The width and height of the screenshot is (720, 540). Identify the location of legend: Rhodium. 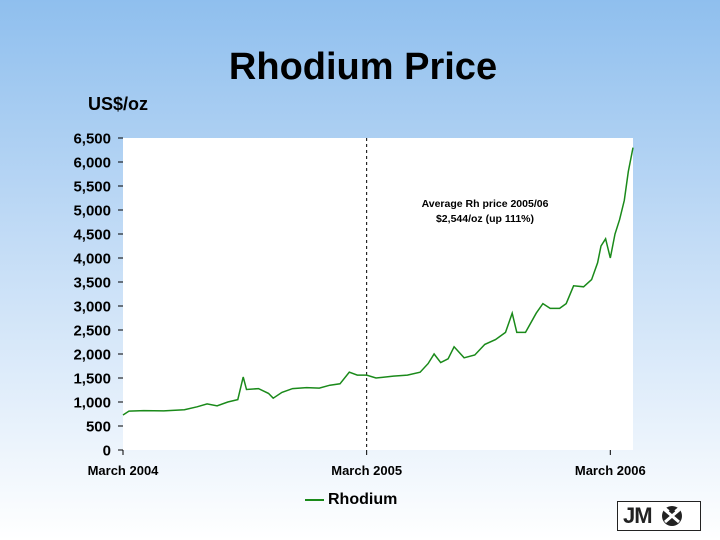
(351, 500).